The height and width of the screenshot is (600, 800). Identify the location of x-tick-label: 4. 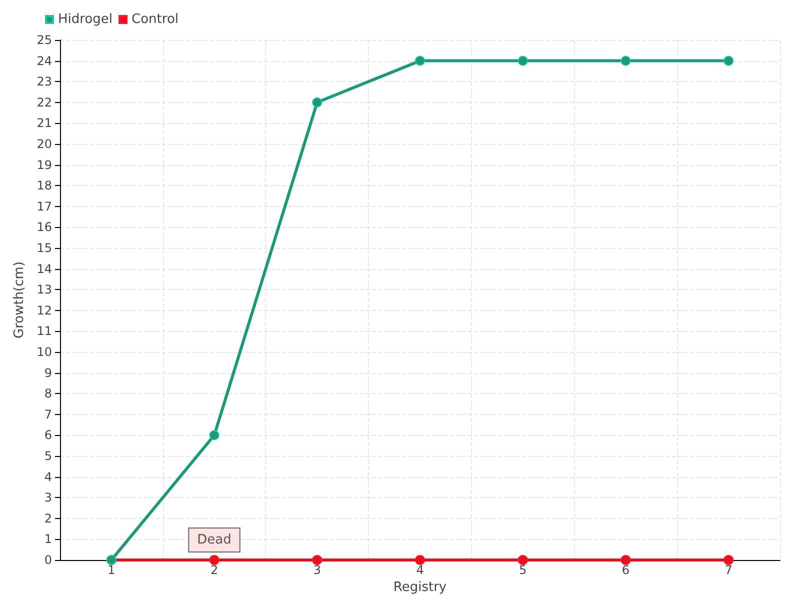
(420, 570).